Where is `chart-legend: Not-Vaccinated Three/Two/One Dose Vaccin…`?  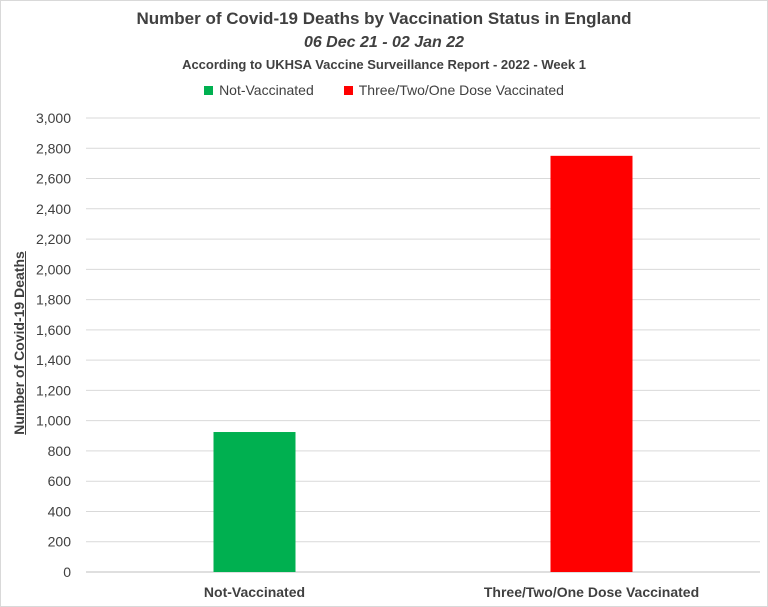 chart-legend: Not-Vaccinated Three/Two/One Dose Vaccin… is located at coordinates (384, 90).